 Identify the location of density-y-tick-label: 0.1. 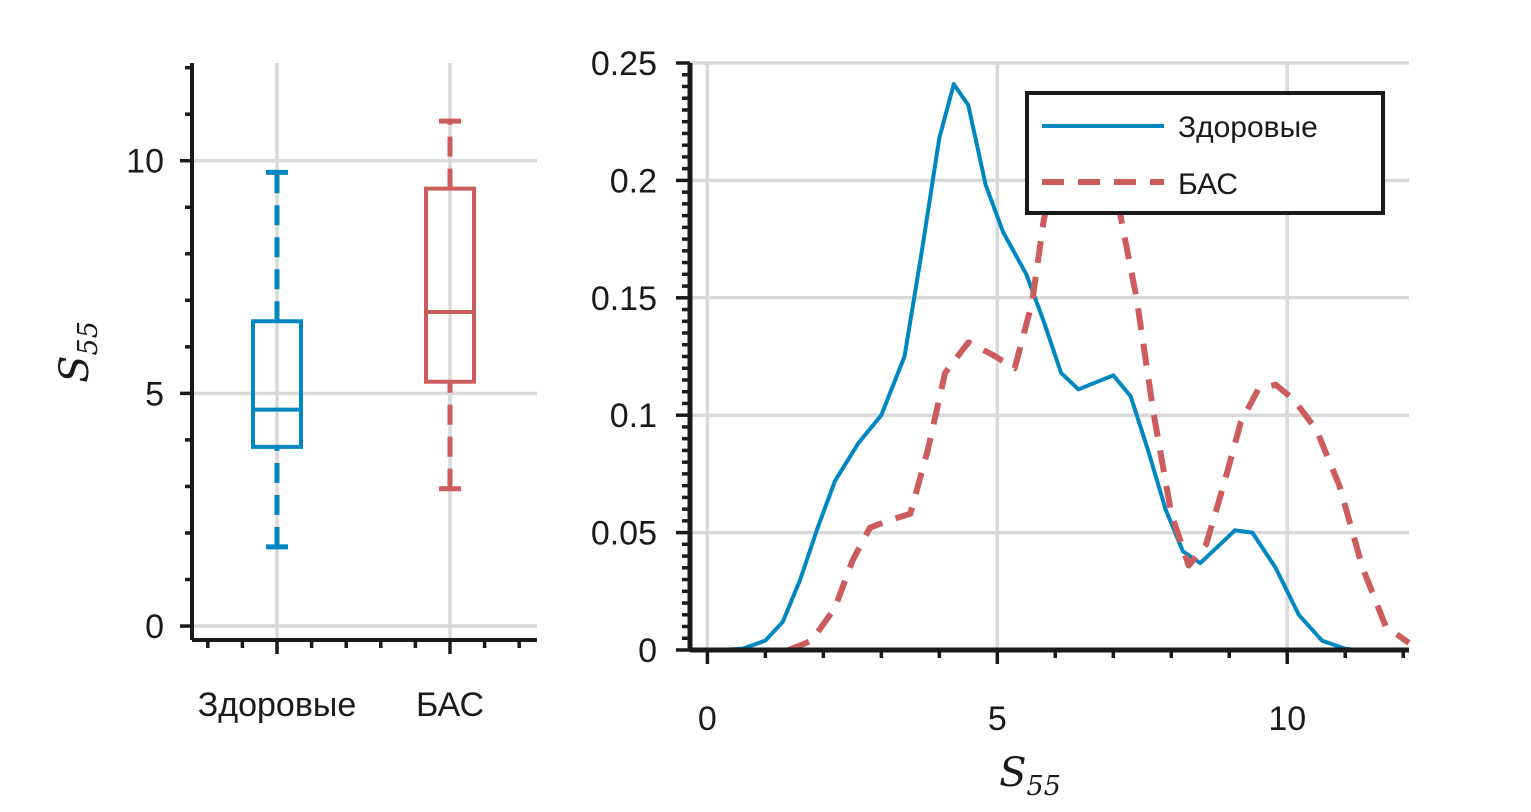
(633, 416).